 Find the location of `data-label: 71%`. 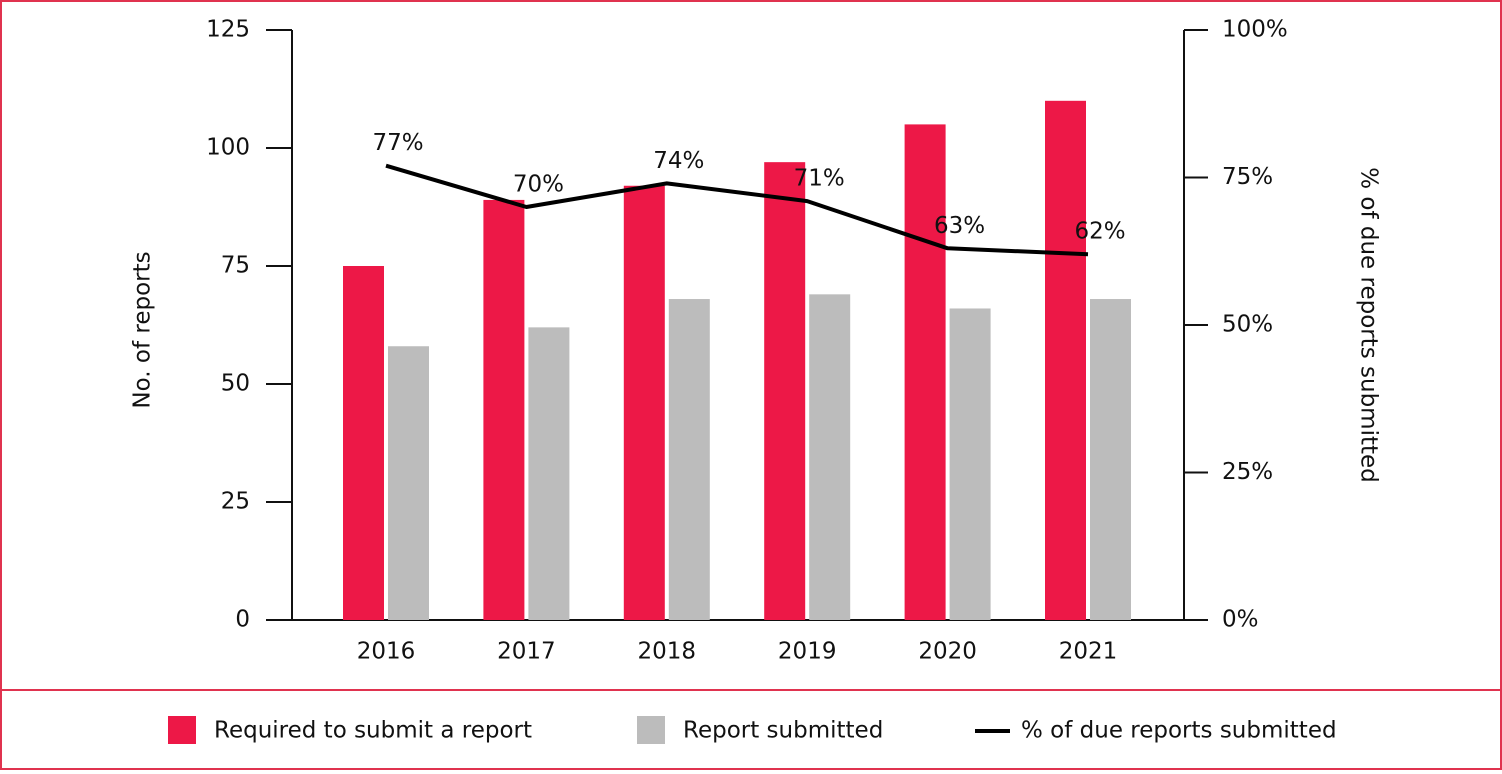

data-label: 71% is located at coordinates (819, 179).